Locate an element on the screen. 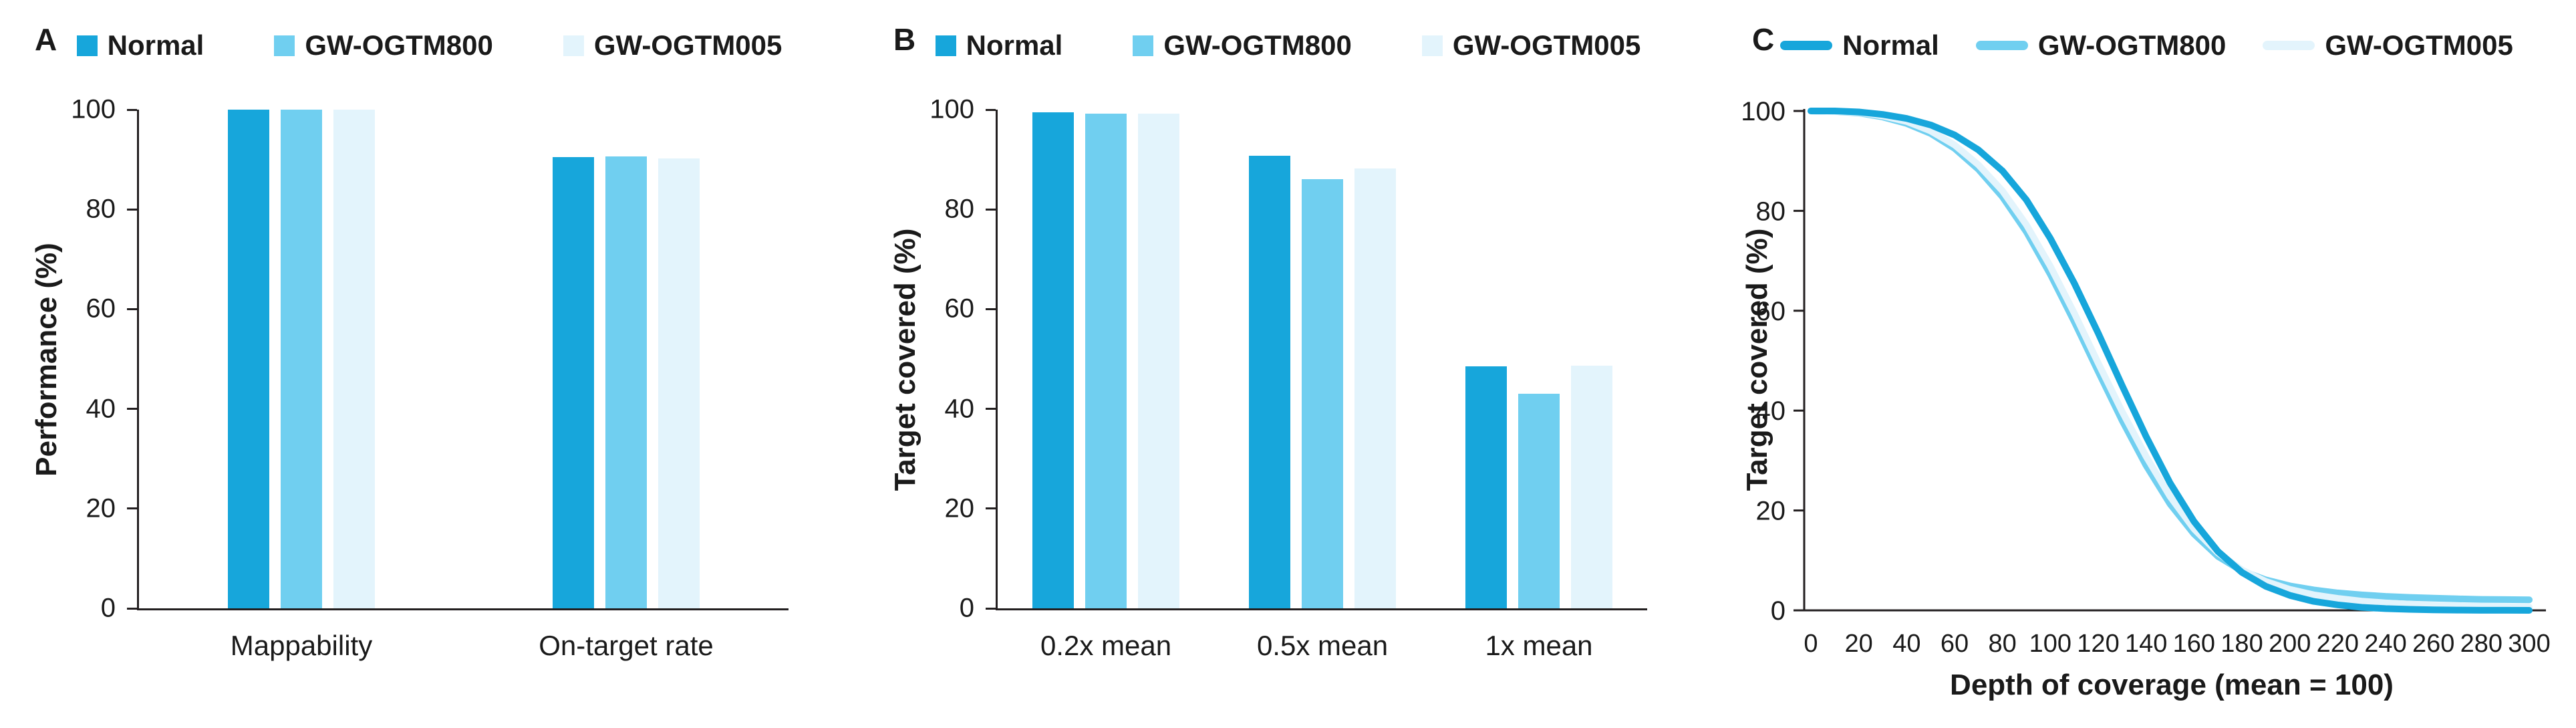 The height and width of the screenshot is (728, 2576). x-category-labels: 0.2x mean 0.5x mean 1x mean is located at coordinates (1322, 646).